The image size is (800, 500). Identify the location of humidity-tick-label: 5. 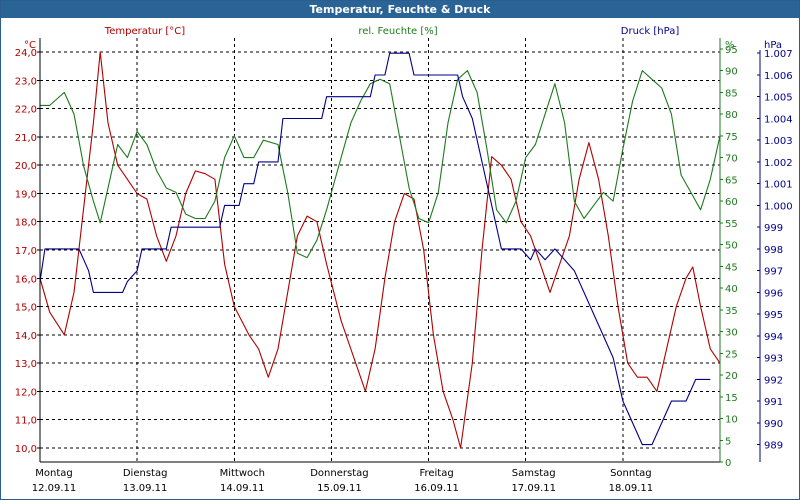
(728, 441).